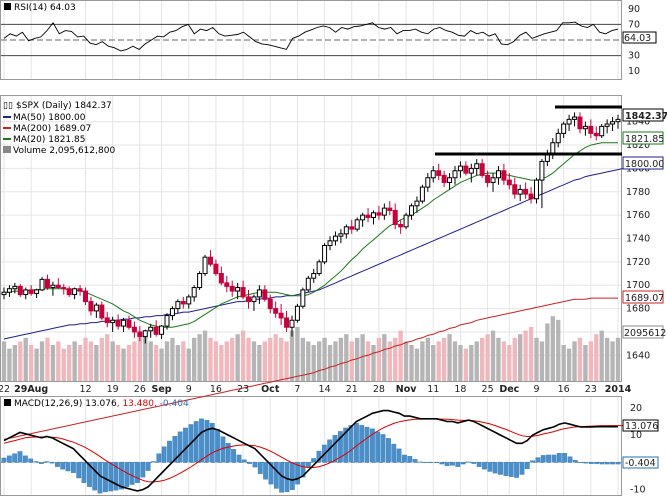 This screenshot has height=496, width=667. I want to click on x-tick-label: 25, so click(488, 389).